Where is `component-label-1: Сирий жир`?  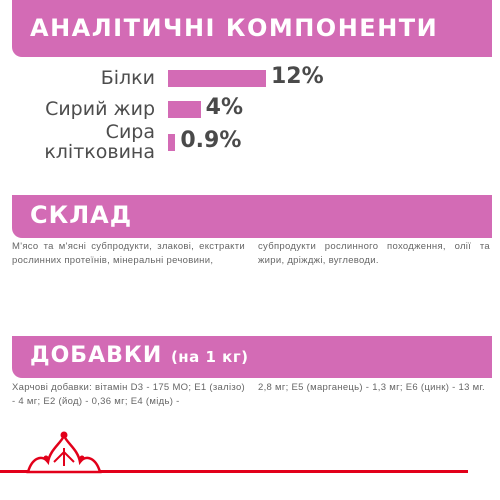 component-label-1: Сирий жир is located at coordinates (100, 109).